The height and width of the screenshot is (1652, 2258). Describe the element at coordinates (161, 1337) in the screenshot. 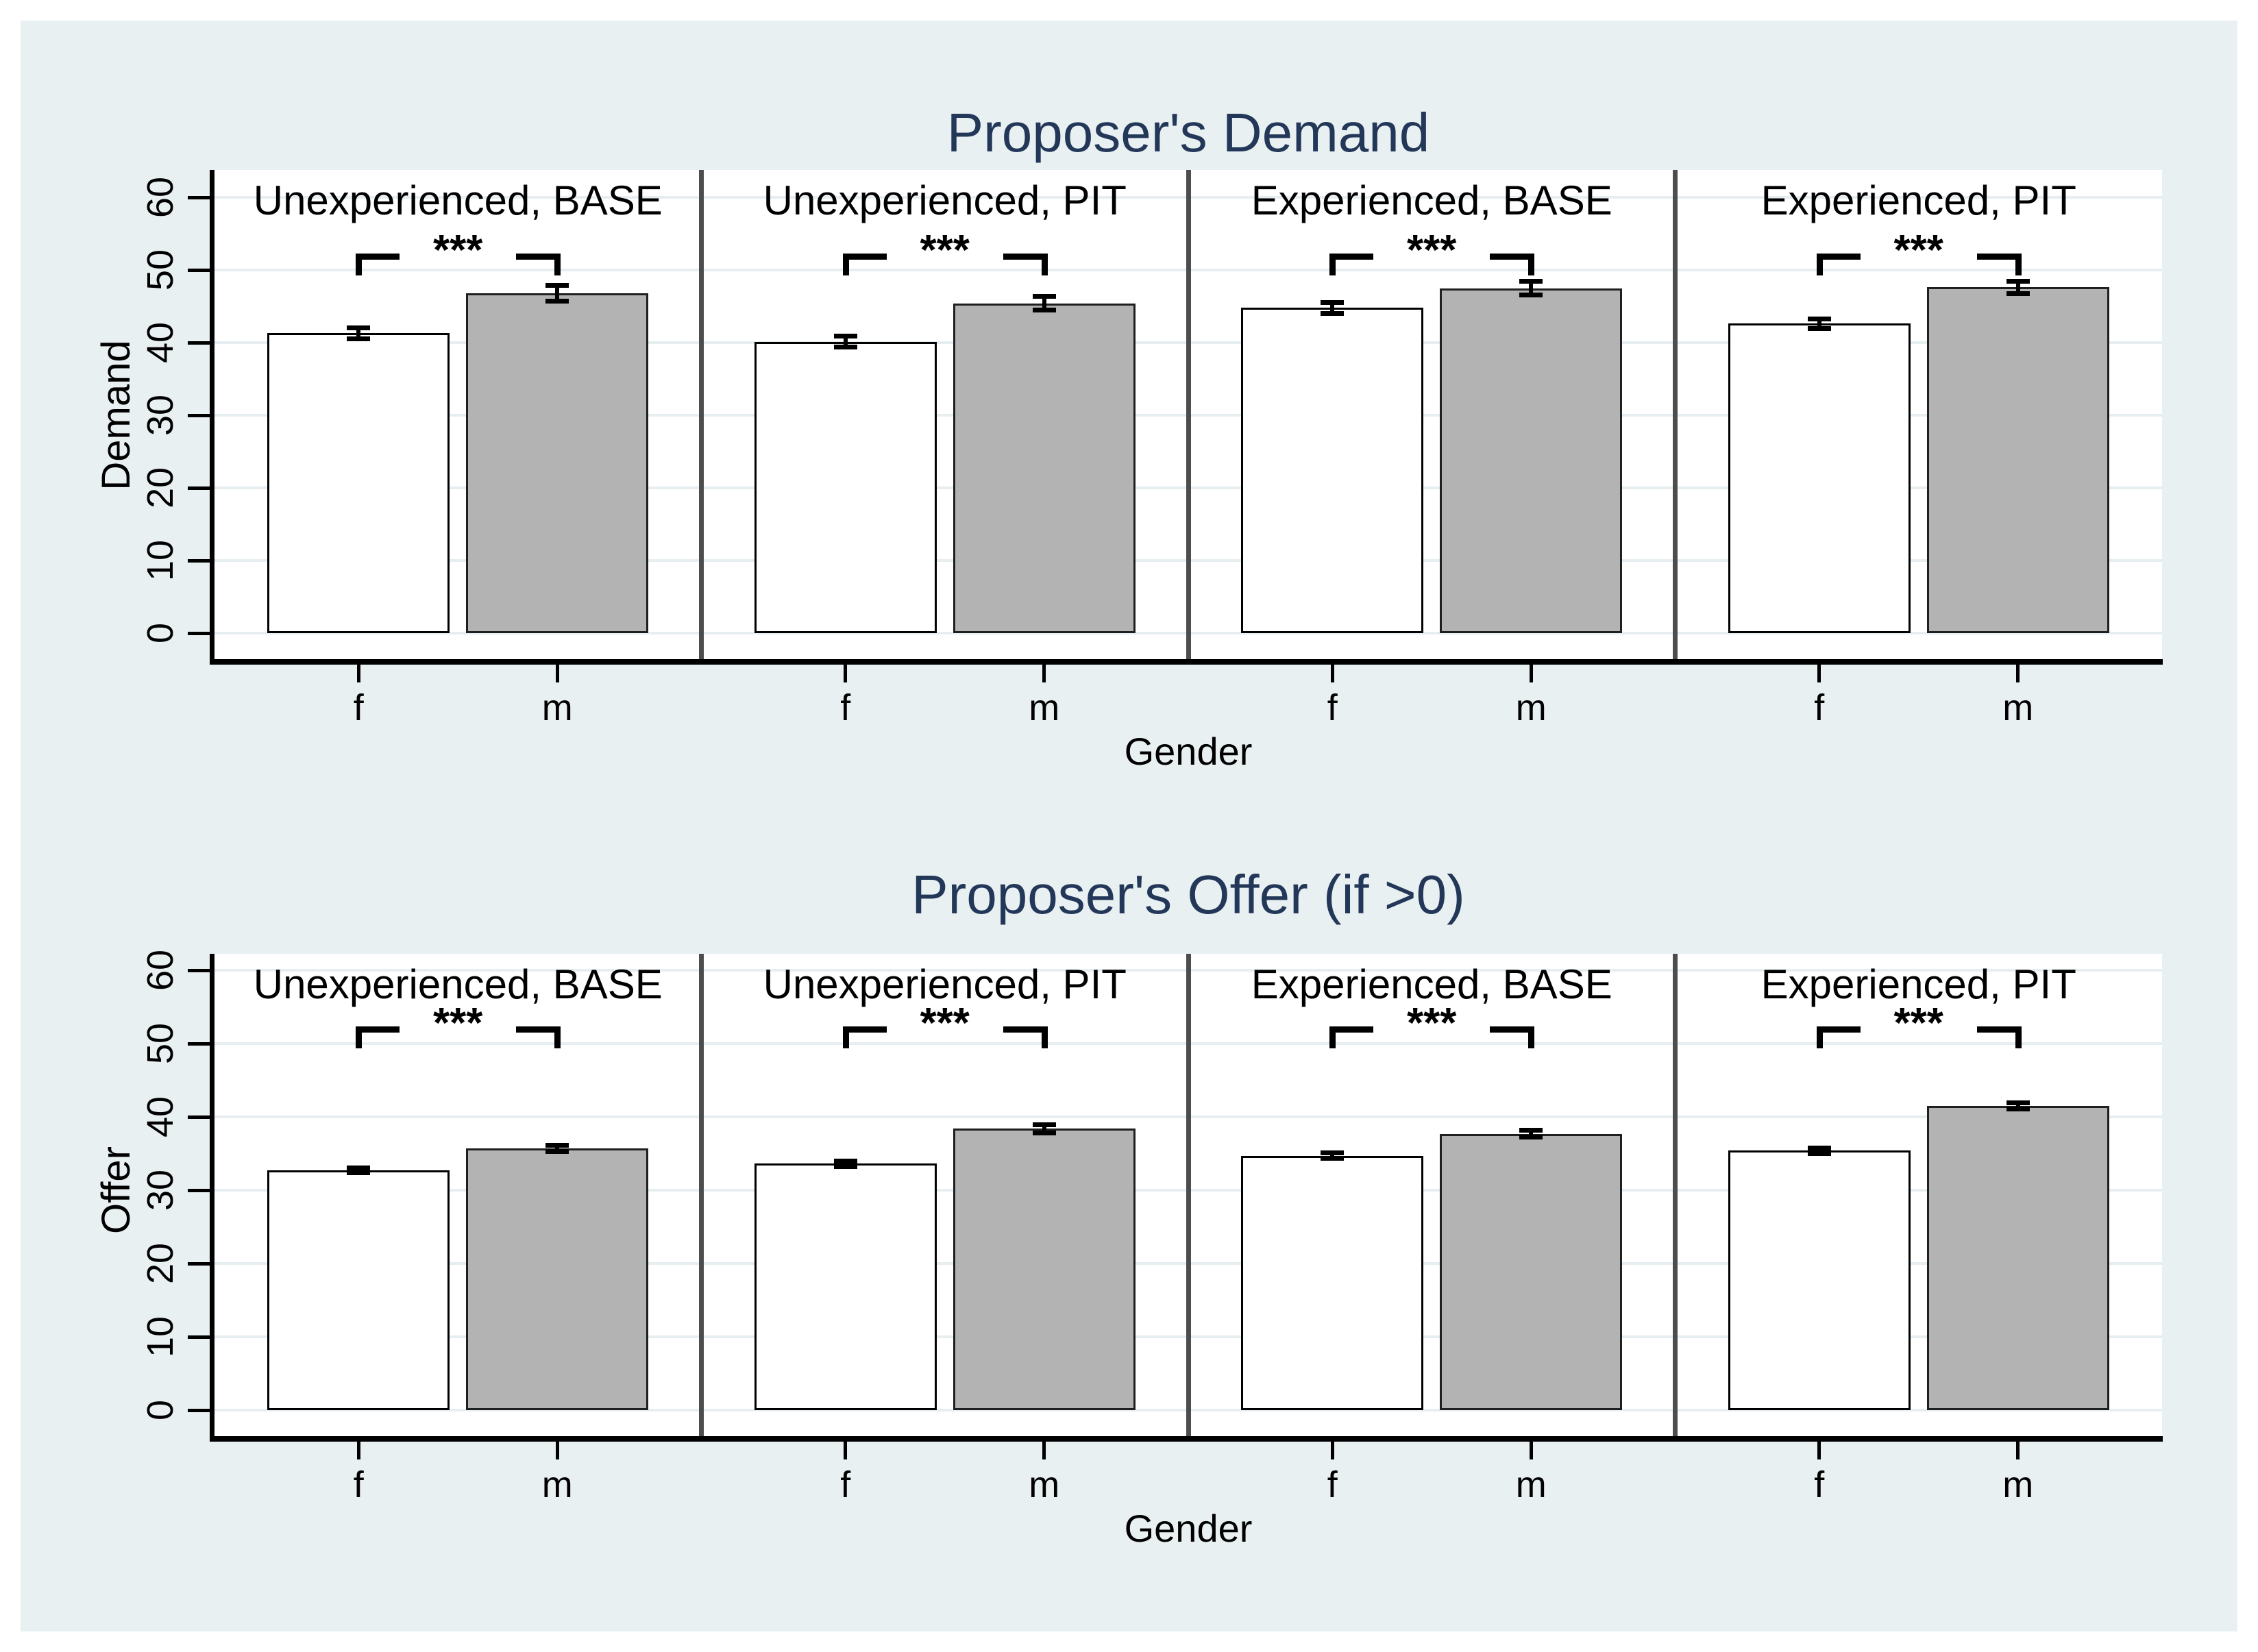

I see `y-tick-label-10: 10` at that location.